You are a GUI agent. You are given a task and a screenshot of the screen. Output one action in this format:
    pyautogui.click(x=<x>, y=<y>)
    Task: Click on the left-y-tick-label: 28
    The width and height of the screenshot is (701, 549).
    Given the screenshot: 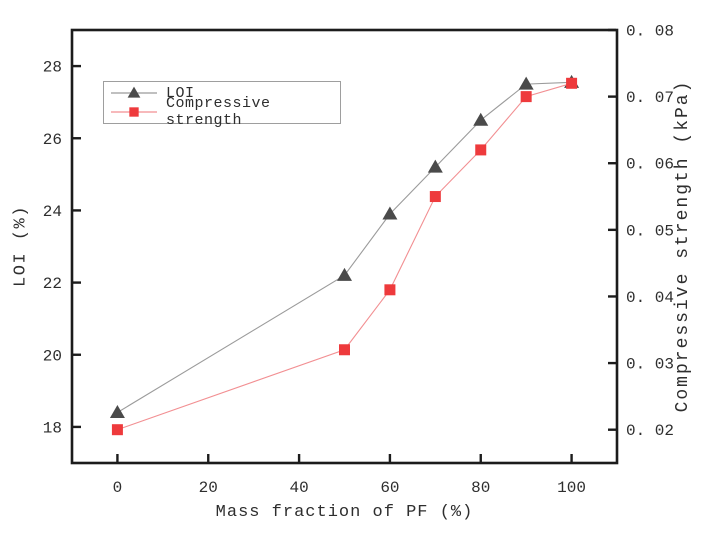 What is the action you would take?
    pyautogui.click(x=52, y=68)
    